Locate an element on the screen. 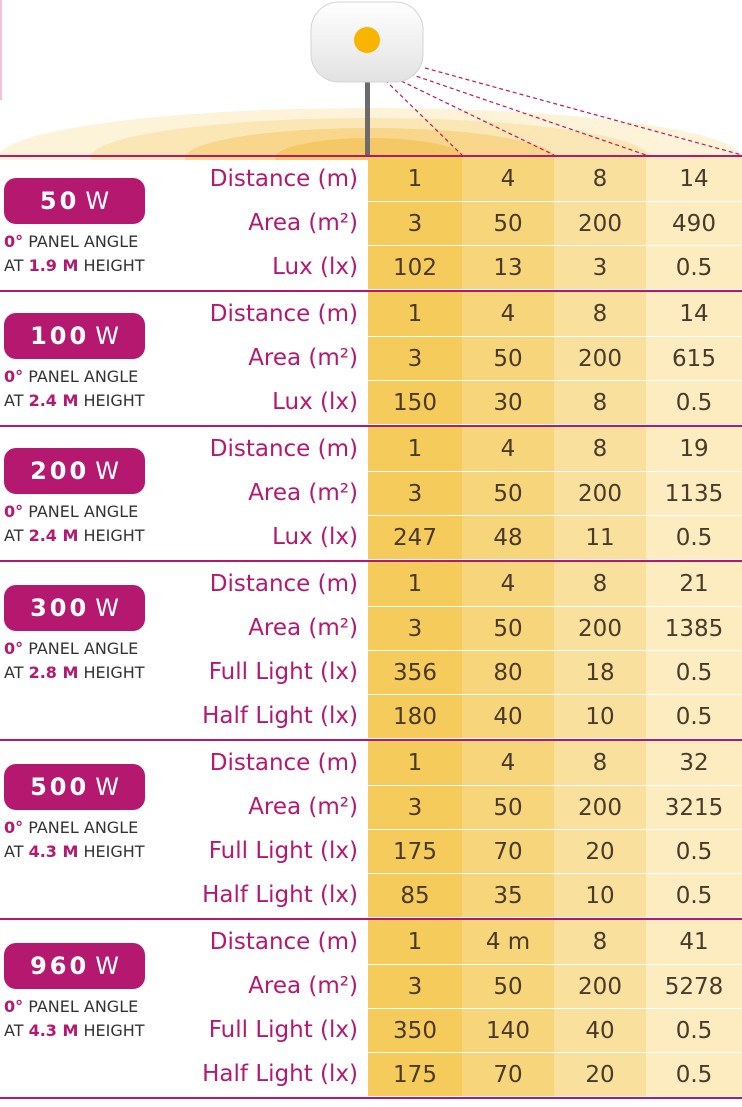  data-row: Lux (lx) 102 13 3 0.5 is located at coordinates (371, 267).